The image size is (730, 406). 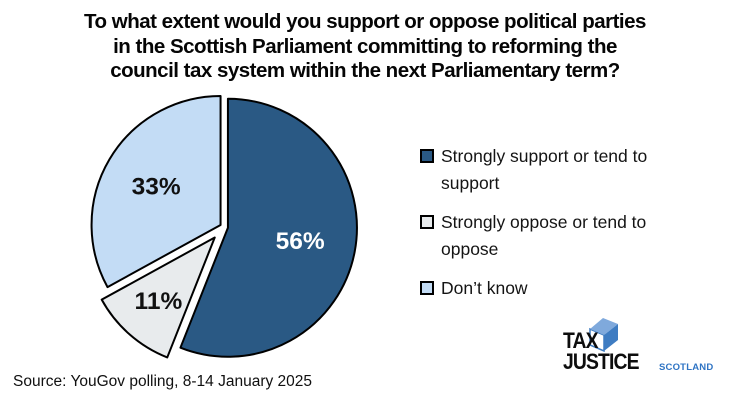 What do you see at coordinates (300, 241) in the screenshot?
I see `pie-slice-label-1: 56%` at bounding box center [300, 241].